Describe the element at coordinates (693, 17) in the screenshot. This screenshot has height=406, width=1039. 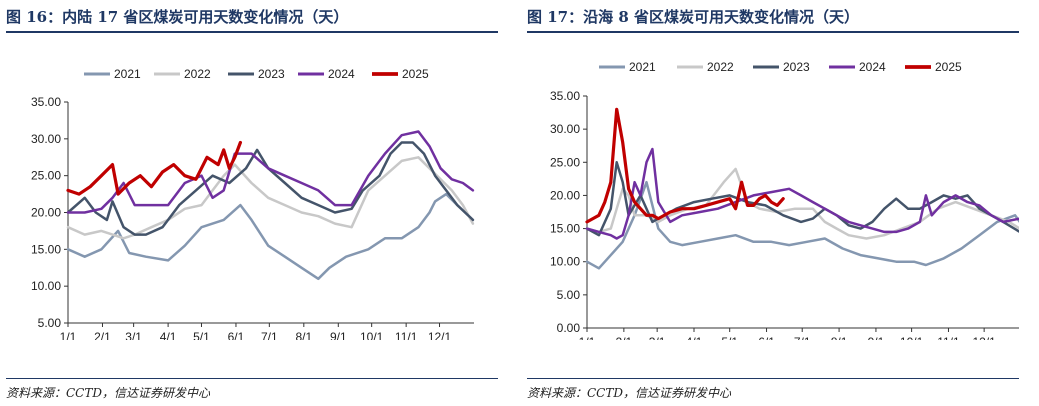
I see `chart-title: 图 17：沿海 8 省区煤炭可用天数变化情况（天）` at that location.